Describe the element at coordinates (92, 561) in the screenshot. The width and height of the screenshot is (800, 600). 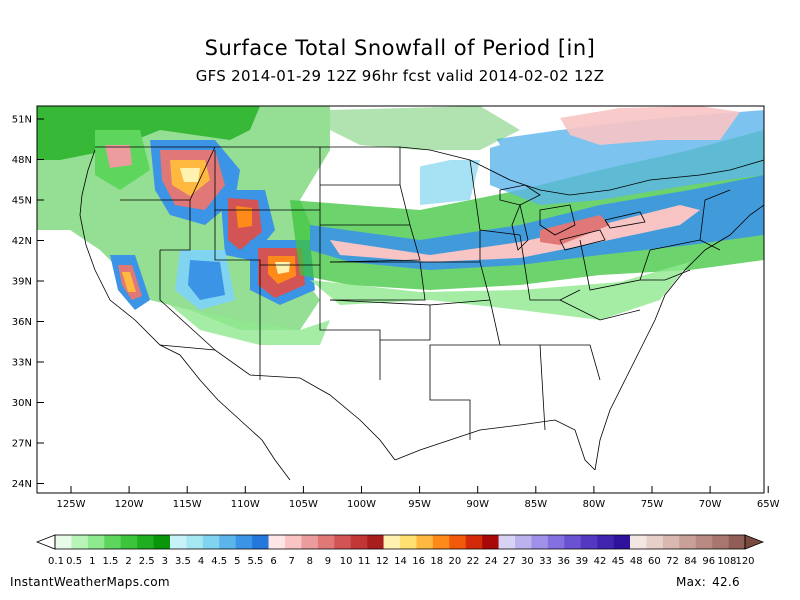
I see `colorbar-label: 1` at that location.